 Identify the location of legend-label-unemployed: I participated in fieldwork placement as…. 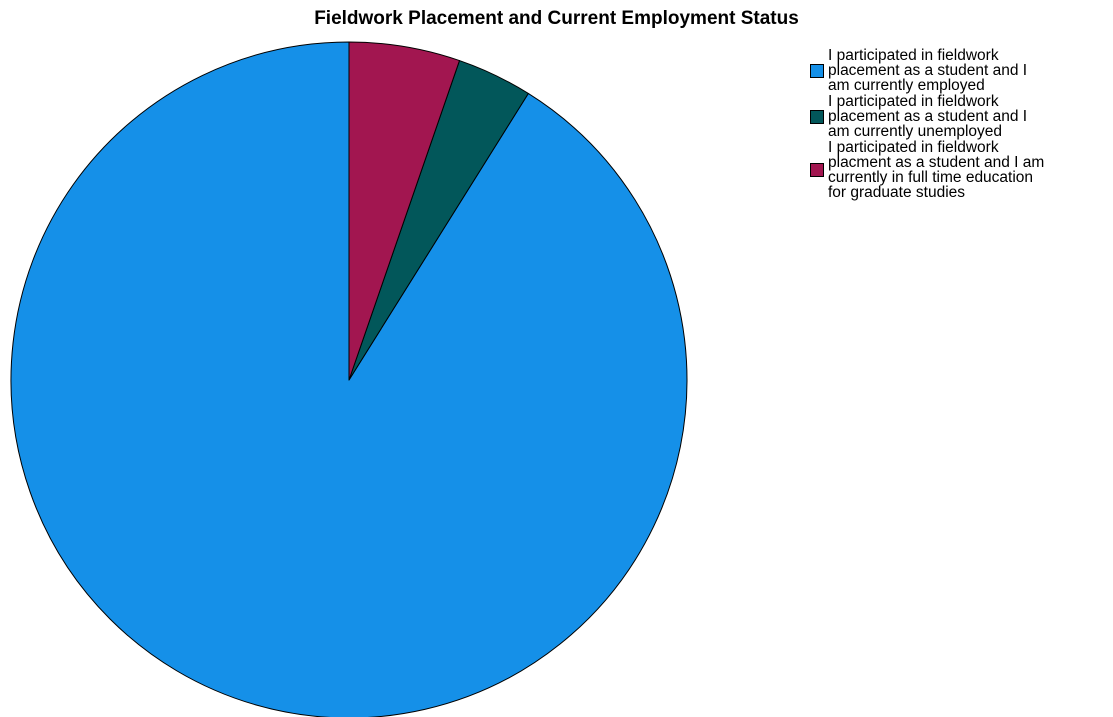
(928, 116).